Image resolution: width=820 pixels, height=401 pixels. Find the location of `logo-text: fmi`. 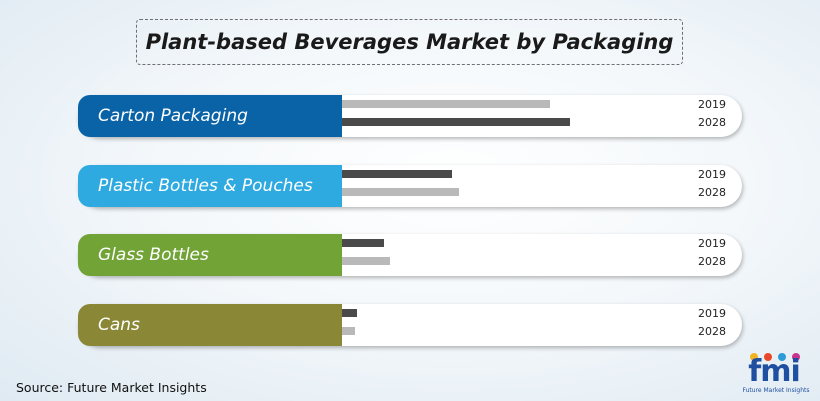

logo-text: fmi is located at coordinates (774, 371).